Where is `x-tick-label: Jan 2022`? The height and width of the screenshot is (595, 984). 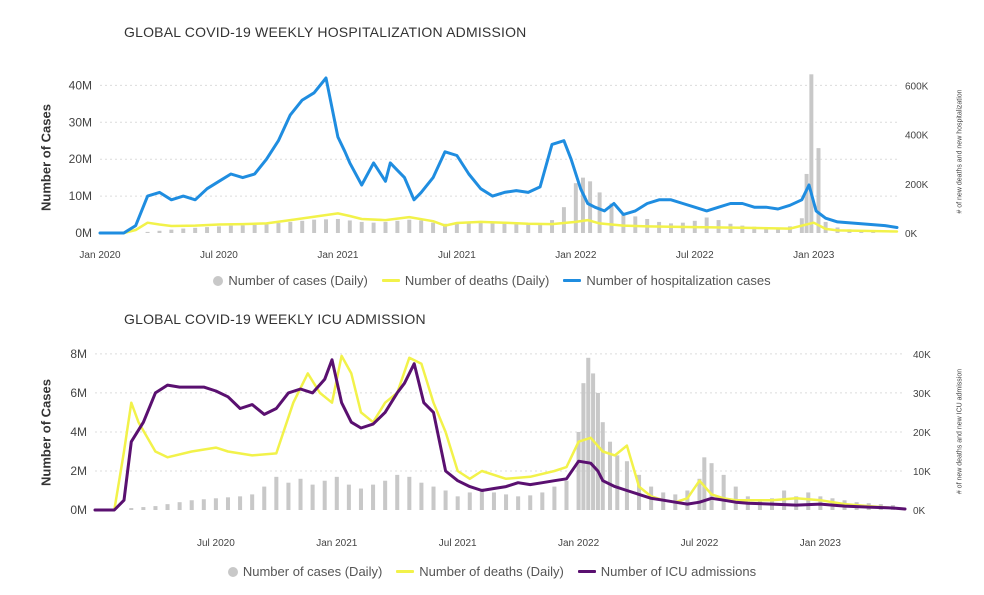
x-tick-label: Jan 2022 is located at coordinates (579, 543).